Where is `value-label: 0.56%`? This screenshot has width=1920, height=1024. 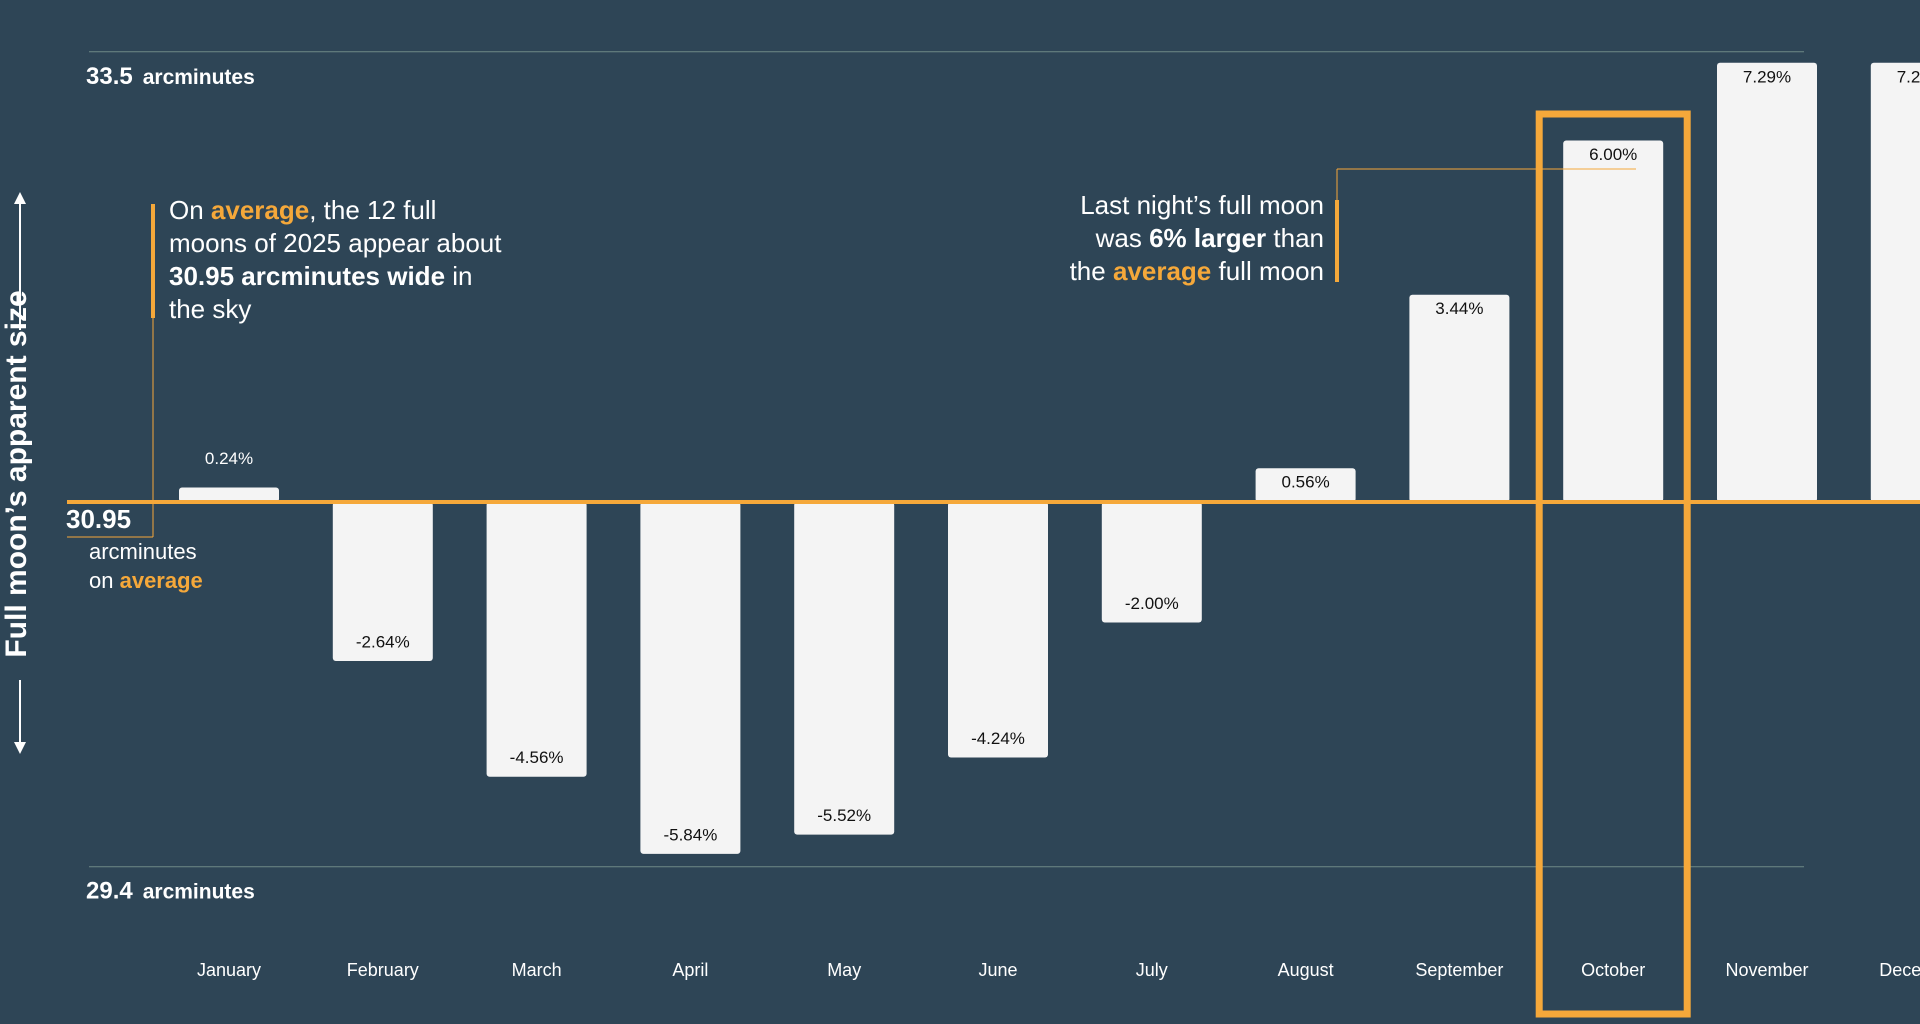 value-label: 0.56% is located at coordinates (1305, 482).